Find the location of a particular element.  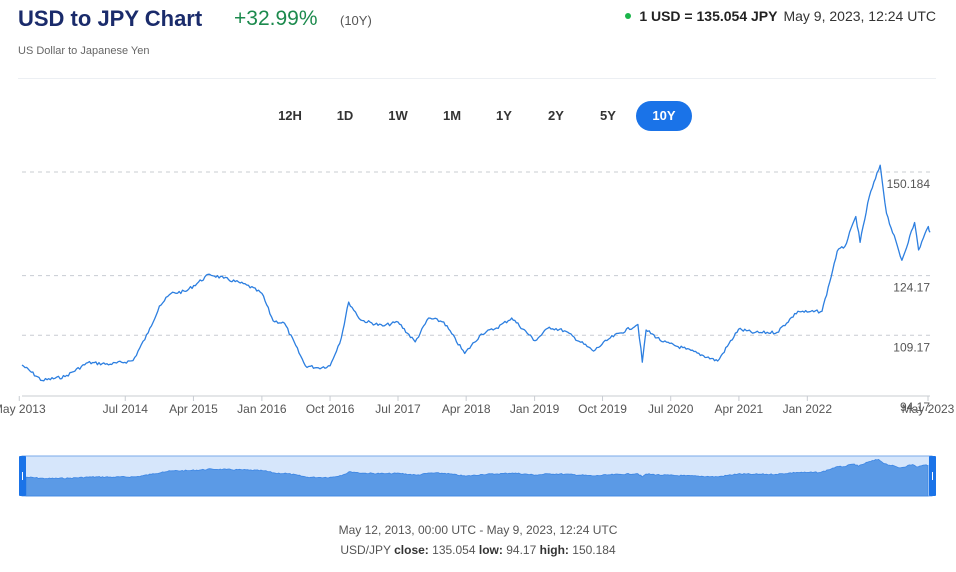

x-tick-label: Jul 2017 is located at coordinates (398, 409).